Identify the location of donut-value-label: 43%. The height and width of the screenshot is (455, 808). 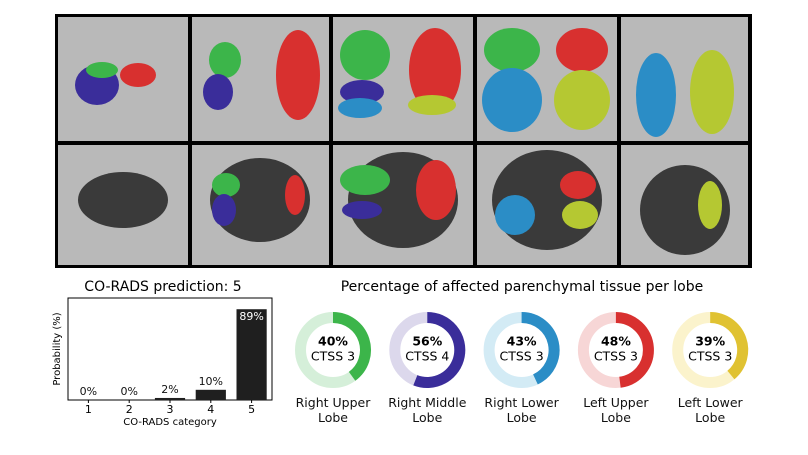
(522, 341).